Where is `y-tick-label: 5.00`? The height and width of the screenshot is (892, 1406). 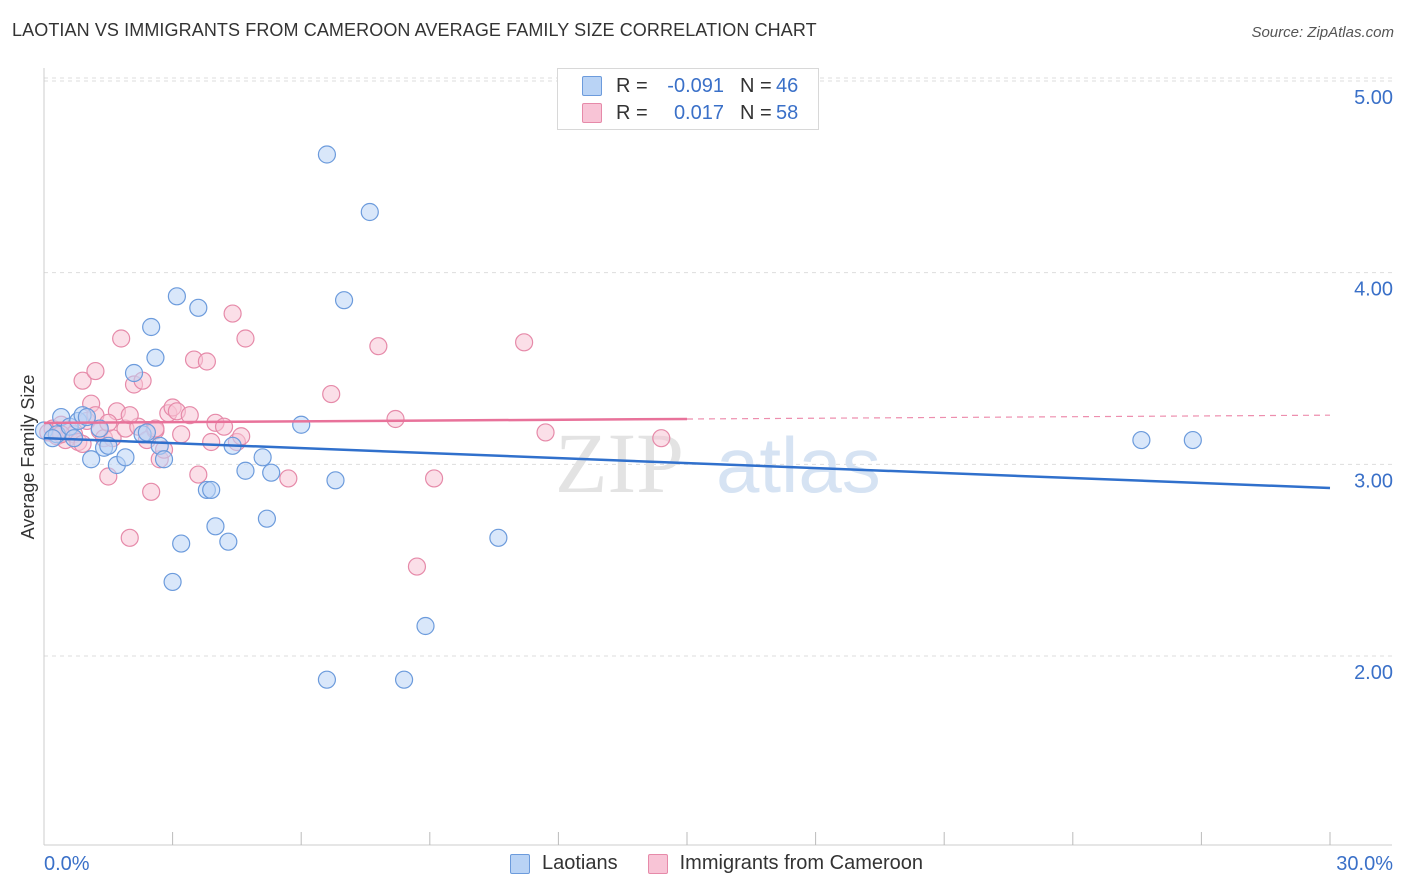
y-tick-label: 5.00 is located at coordinates (1373, 98).